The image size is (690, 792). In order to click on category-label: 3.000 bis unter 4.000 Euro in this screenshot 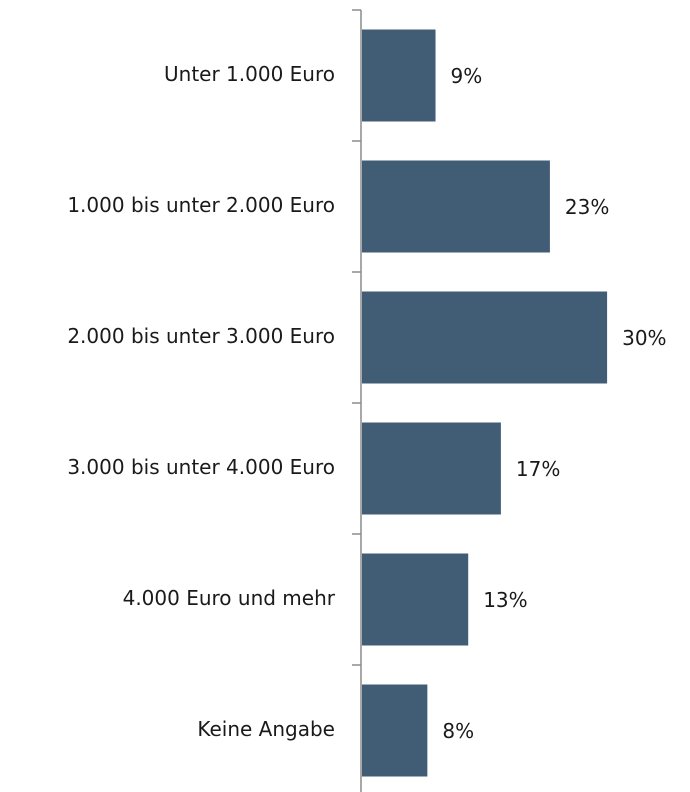, I will do `click(201, 467)`.